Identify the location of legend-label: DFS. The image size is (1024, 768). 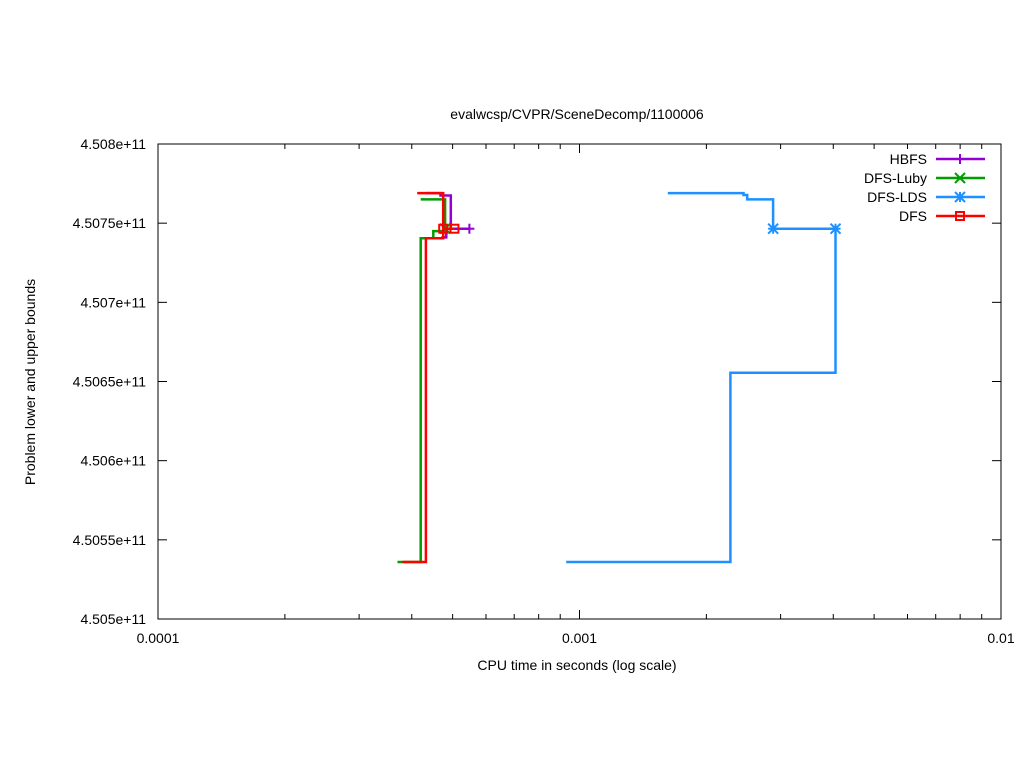
(913, 216).